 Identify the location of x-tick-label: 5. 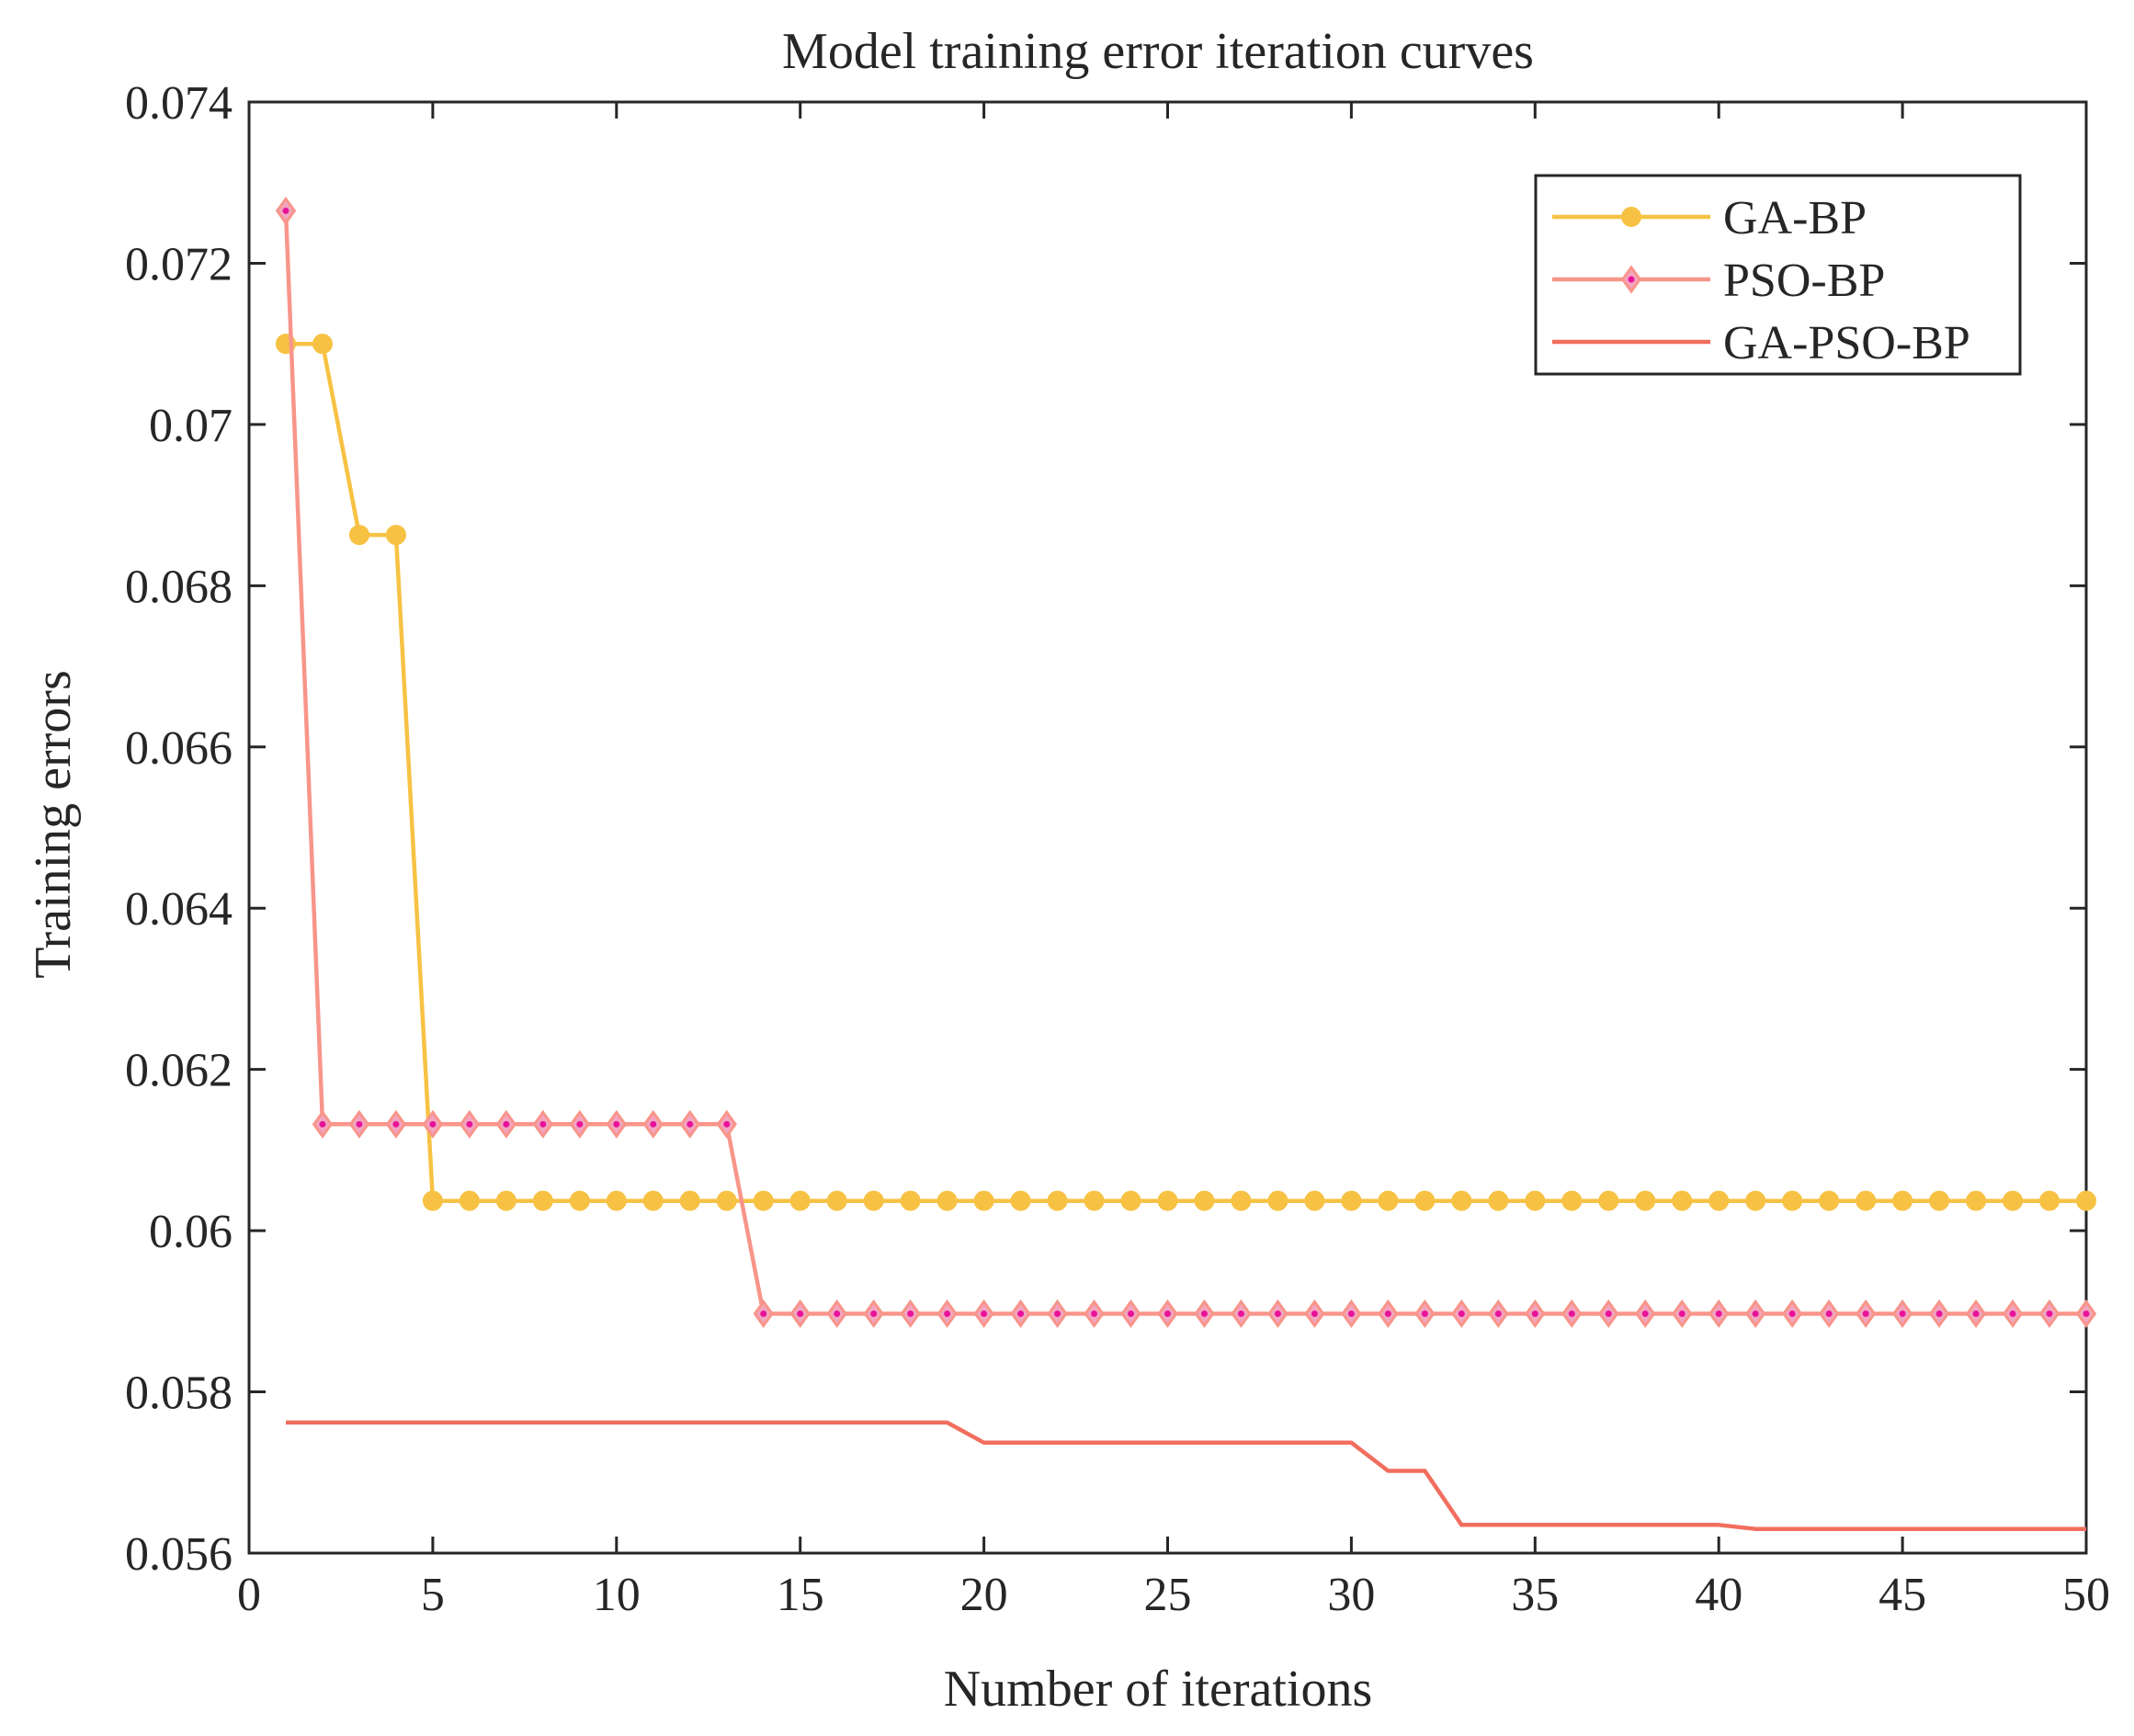
(433, 1595).